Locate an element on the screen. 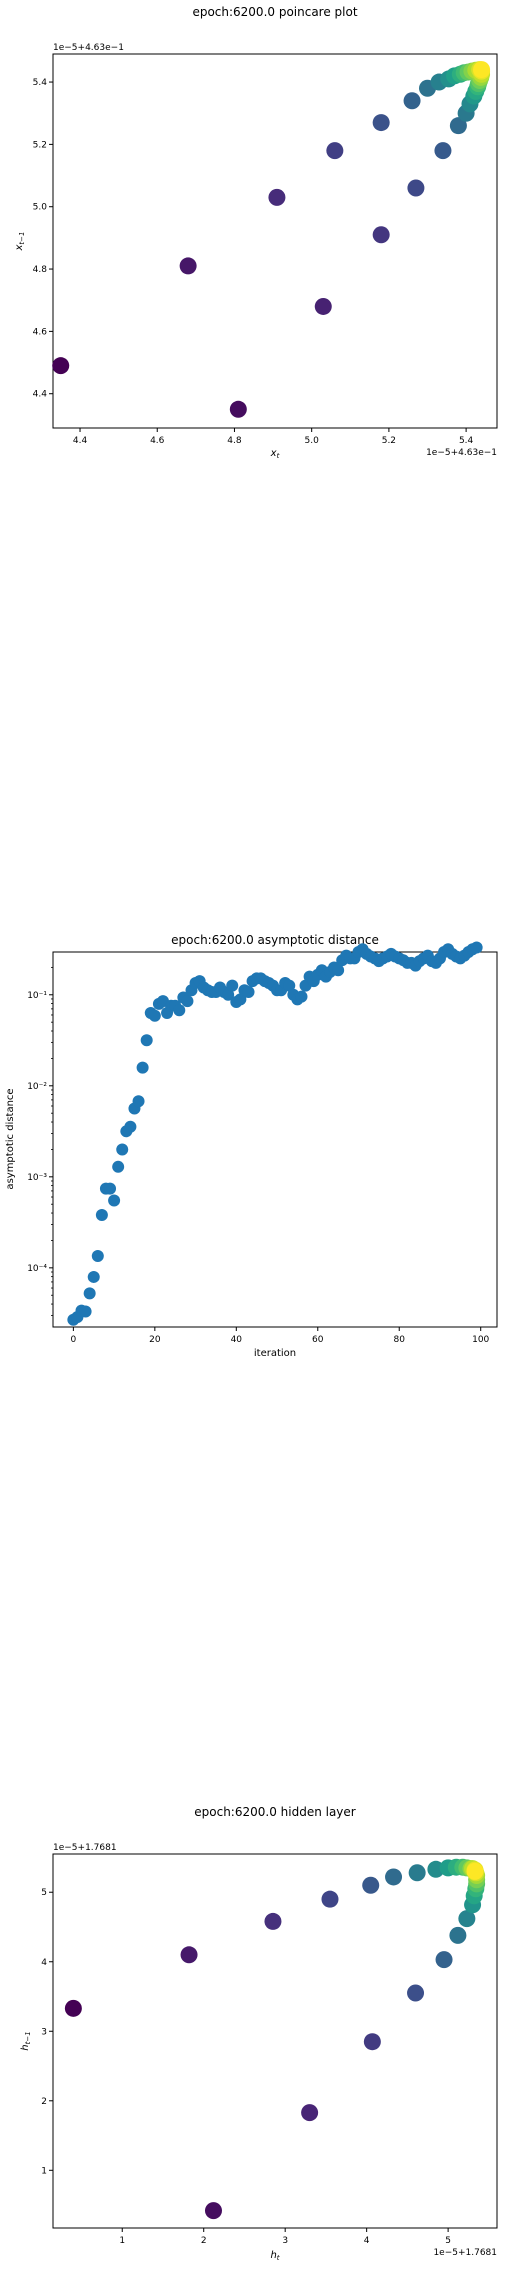 The height and width of the screenshot is (2269, 506). poincare-x-tick-label: 4.6 is located at coordinates (157, 441).